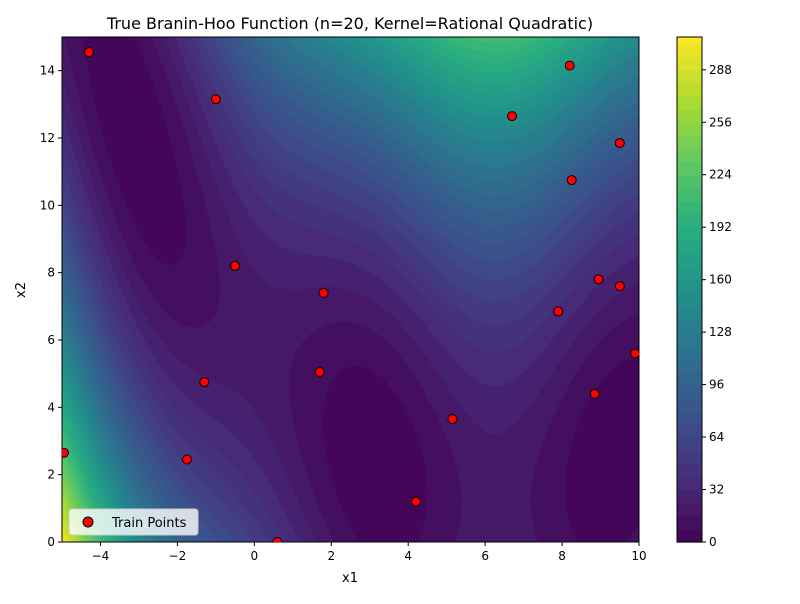  I want to click on x-tick-label: 10, so click(638, 556).